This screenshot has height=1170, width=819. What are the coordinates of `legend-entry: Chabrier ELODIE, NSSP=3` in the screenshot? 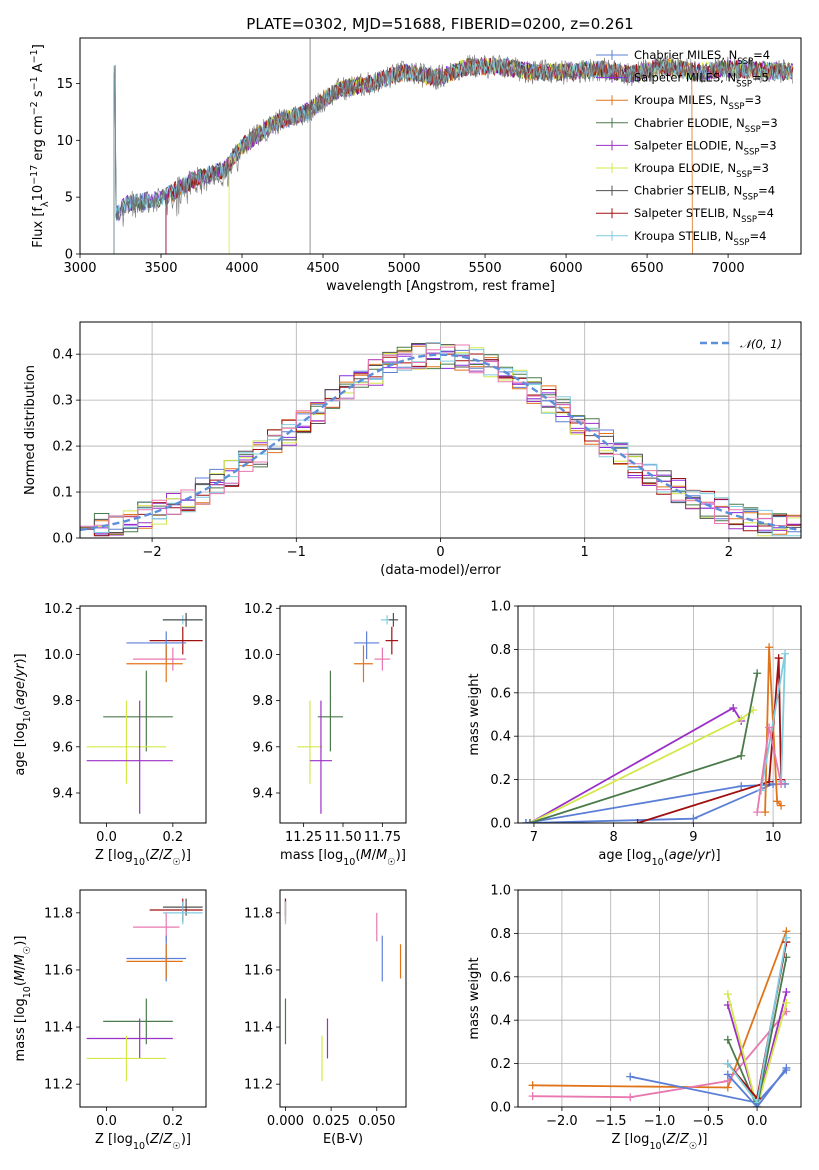 It's located at (706, 125).